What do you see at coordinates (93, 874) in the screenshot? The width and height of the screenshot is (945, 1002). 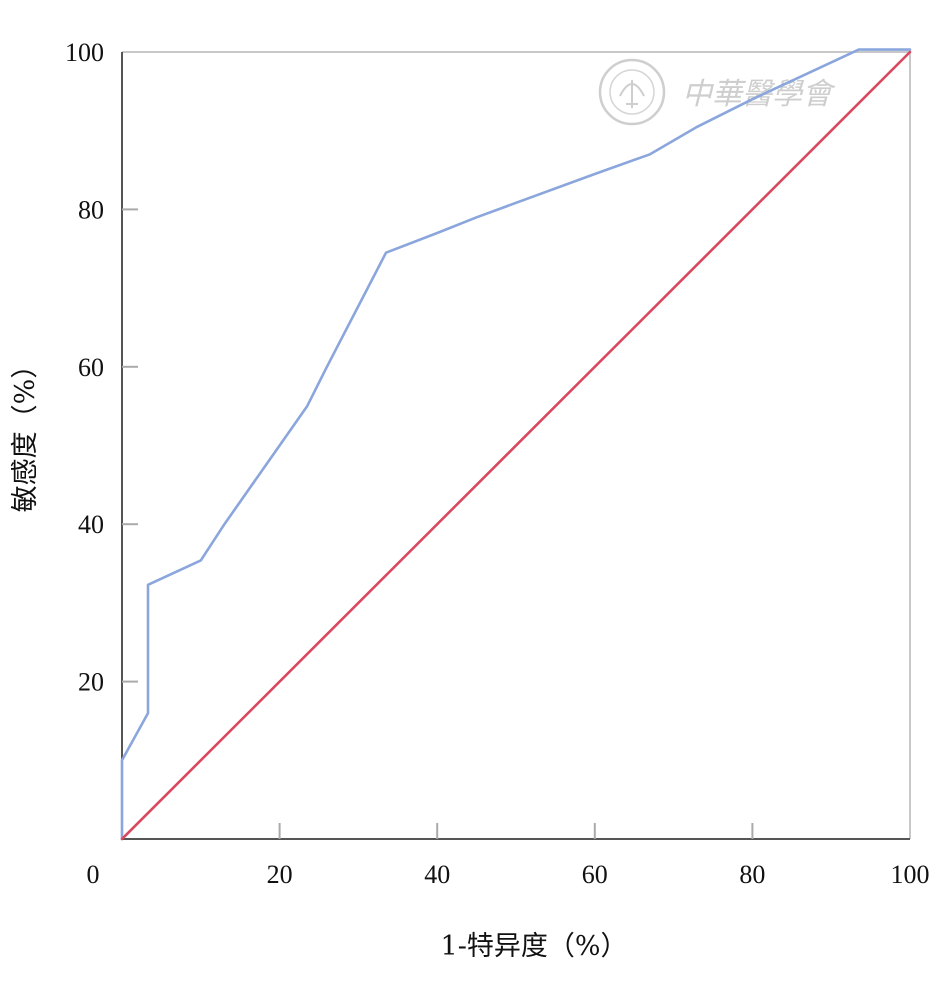 I see `x-tick-label-0: 0` at bounding box center [93, 874].